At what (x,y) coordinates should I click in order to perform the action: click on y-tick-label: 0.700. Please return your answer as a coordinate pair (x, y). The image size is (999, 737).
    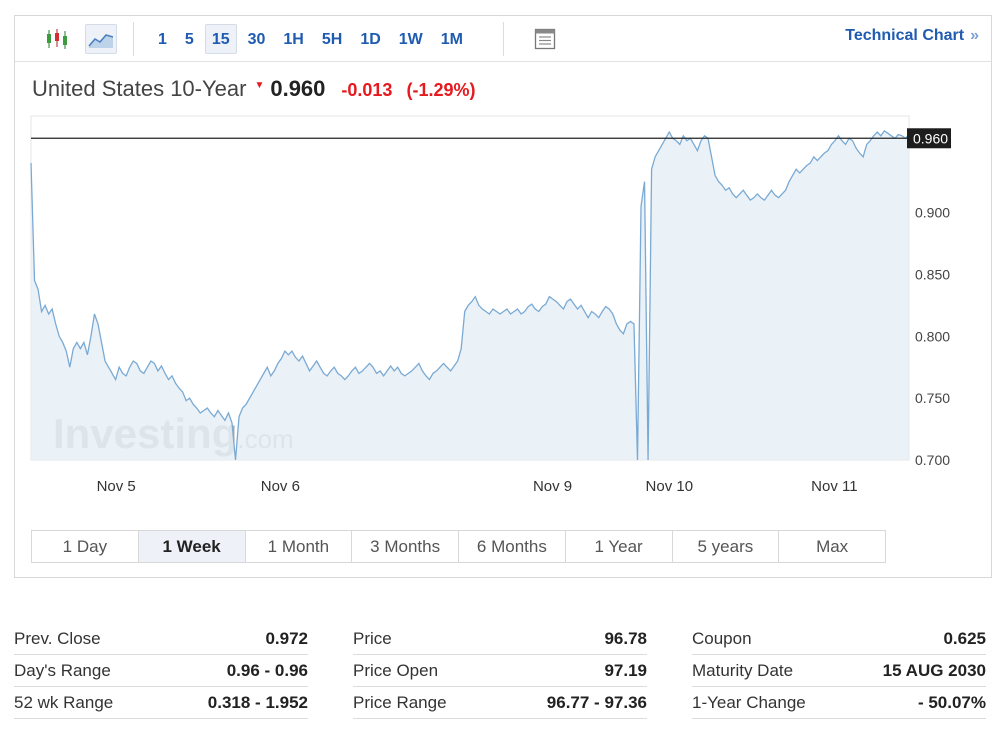
    Looking at the image, I should click on (932, 460).